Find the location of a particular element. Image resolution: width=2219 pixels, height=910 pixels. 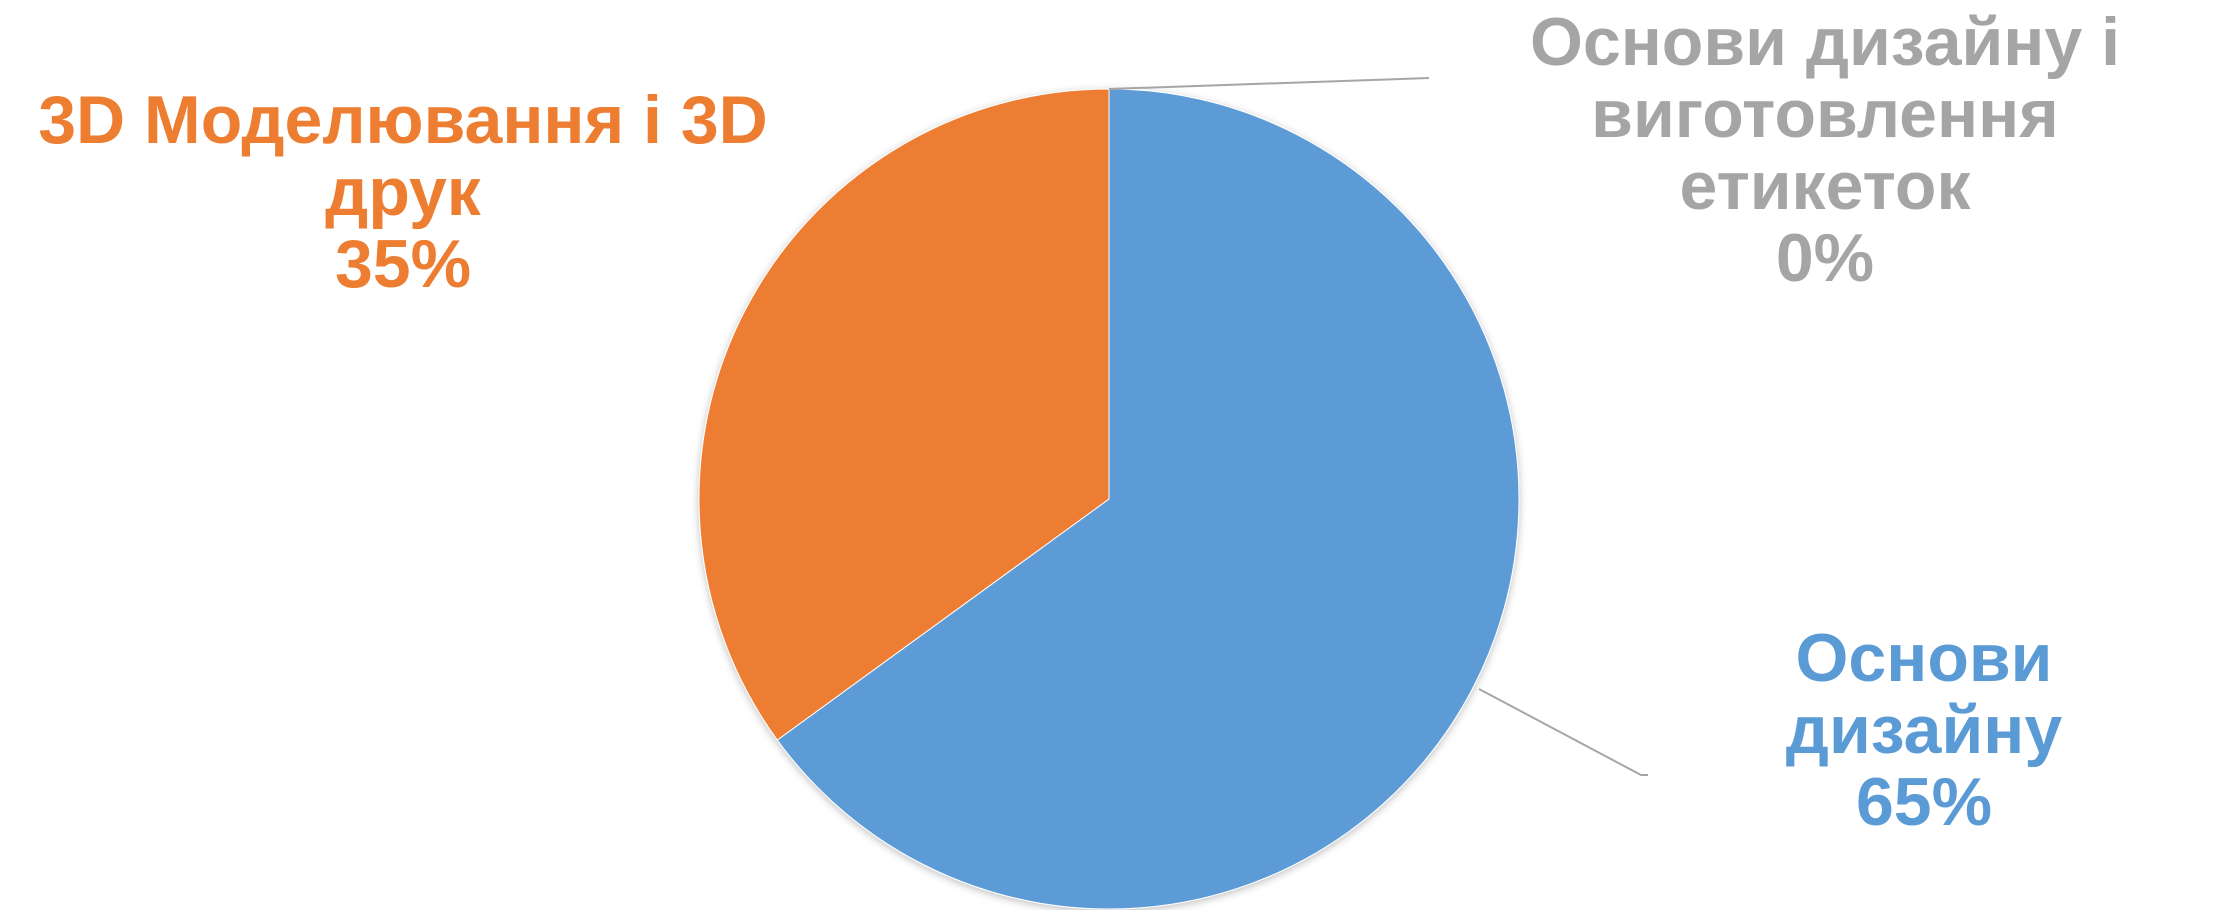

value-label: 0% is located at coordinates (1825, 258).